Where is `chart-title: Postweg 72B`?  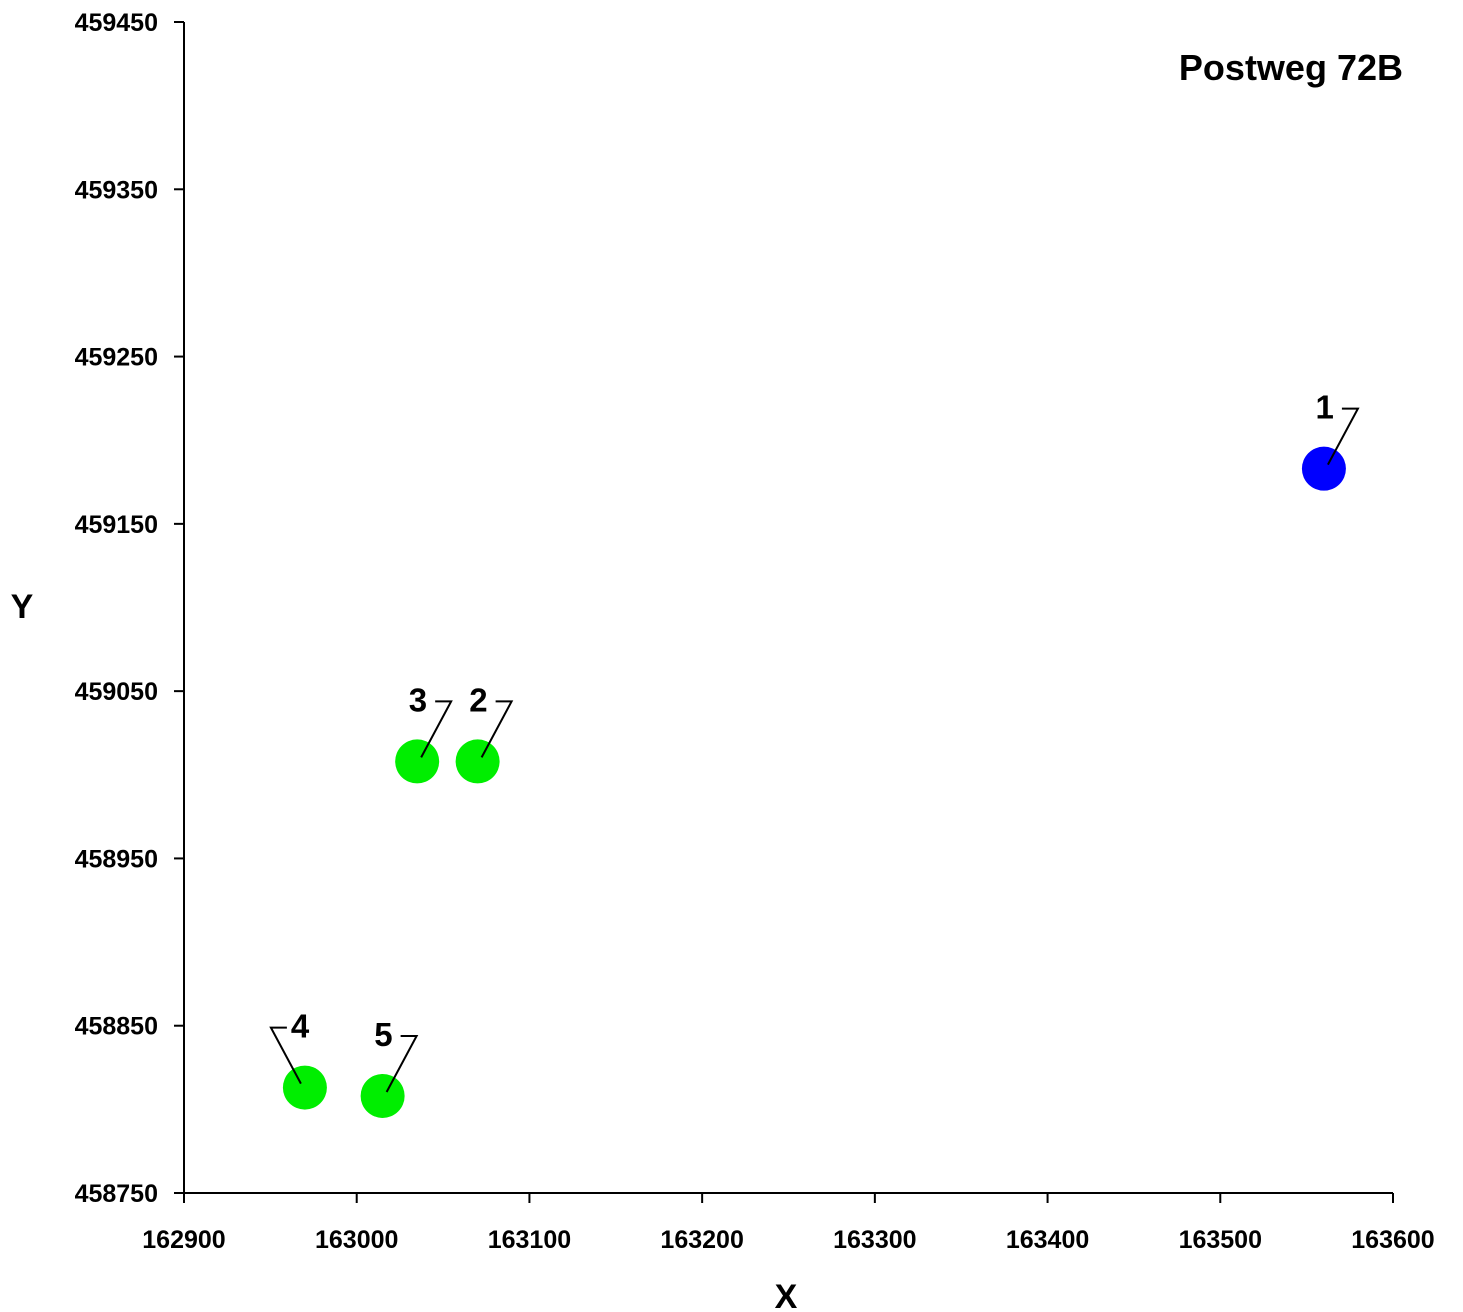 chart-title: Postweg 72B is located at coordinates (1291, 67).